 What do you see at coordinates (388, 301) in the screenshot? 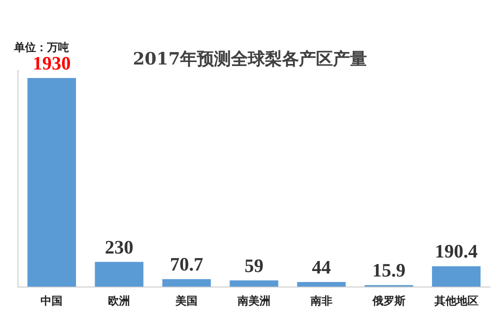
I see `x-tick-label: 俄罗斯` at bounding box center [388, 301].